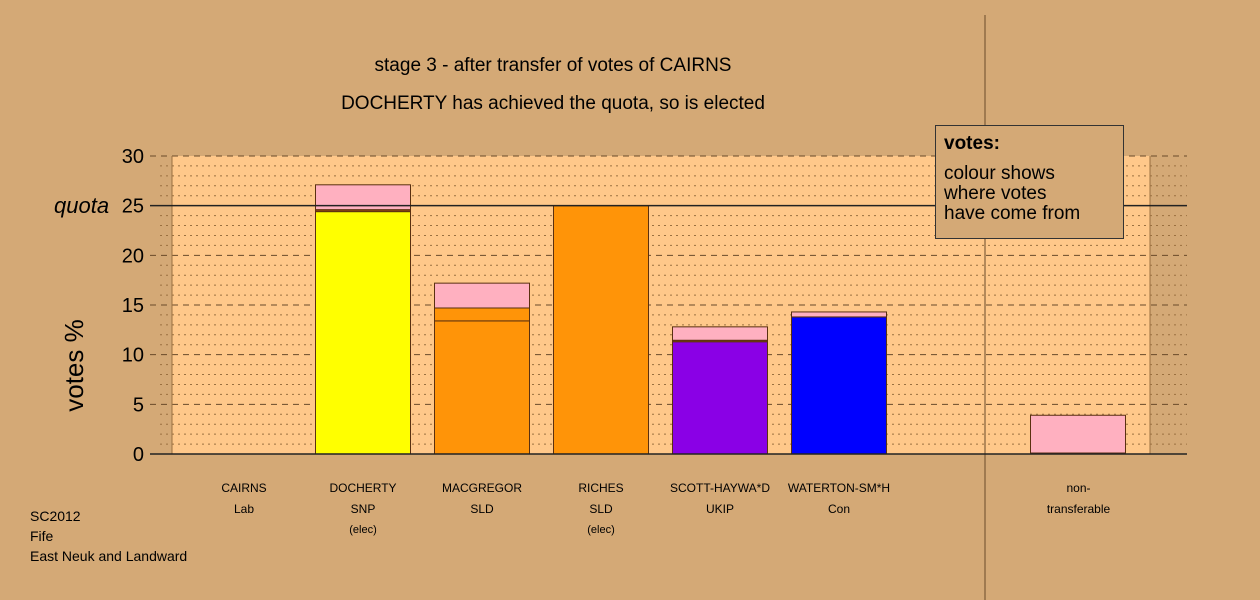 Image resolution: width=1260 pixels, height=600 pixels. I want to click on legend-title: votes:, so click(972, 143).